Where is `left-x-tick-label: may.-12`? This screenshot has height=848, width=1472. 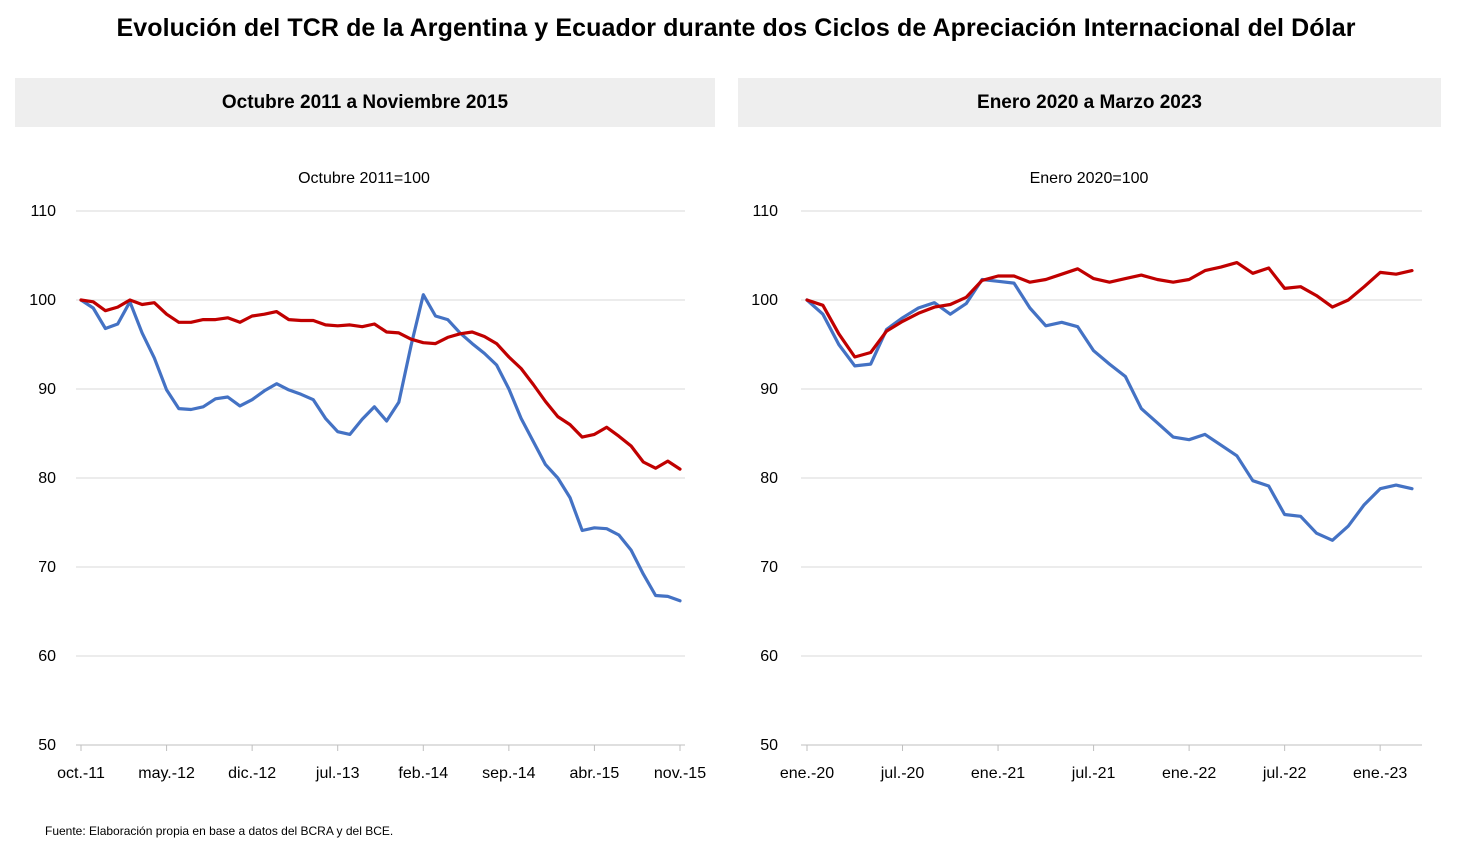 left-x-tick-label: may.-12 is located at coordinates (166, 773).